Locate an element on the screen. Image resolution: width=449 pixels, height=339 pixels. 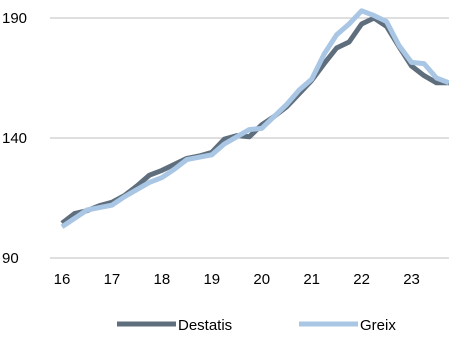
legend: Destatis Greix is located at coordinates (256, 325).